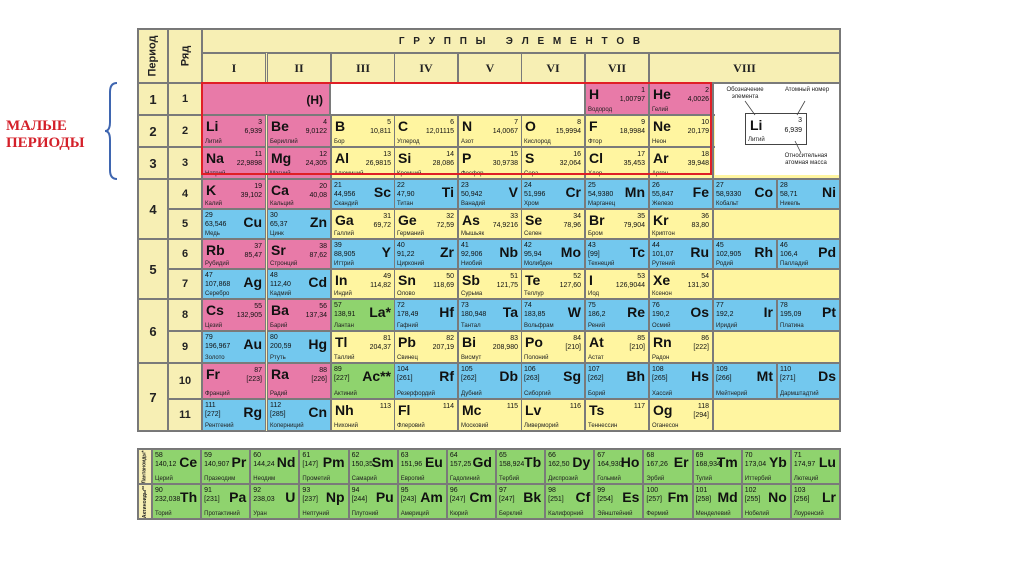 This screenshot has height=574, width=1024. What do you see at coordinates (373, 501) in the screenshot?
I see `element-Pu: 94 [244] Pu Плутоний` at bounding box center [373, 501].